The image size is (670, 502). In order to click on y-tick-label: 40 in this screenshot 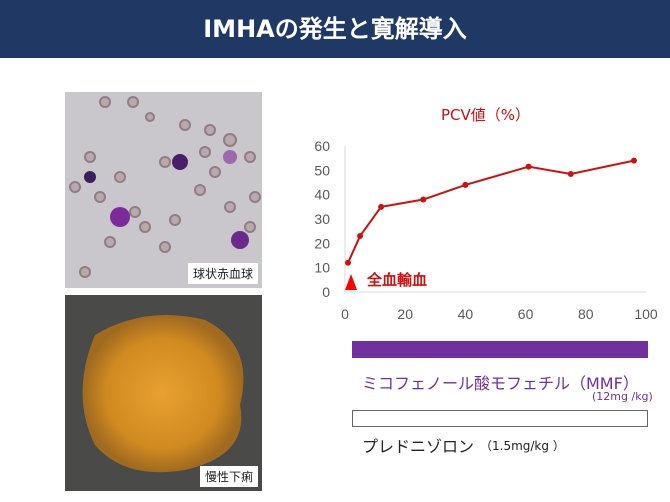, I will do `click(322, 195)`.